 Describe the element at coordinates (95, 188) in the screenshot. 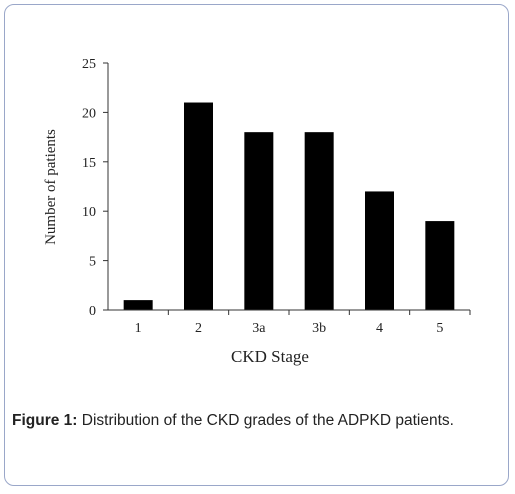

I see `y-axis-ticks: 0 5 10 15 20 25` at that location.